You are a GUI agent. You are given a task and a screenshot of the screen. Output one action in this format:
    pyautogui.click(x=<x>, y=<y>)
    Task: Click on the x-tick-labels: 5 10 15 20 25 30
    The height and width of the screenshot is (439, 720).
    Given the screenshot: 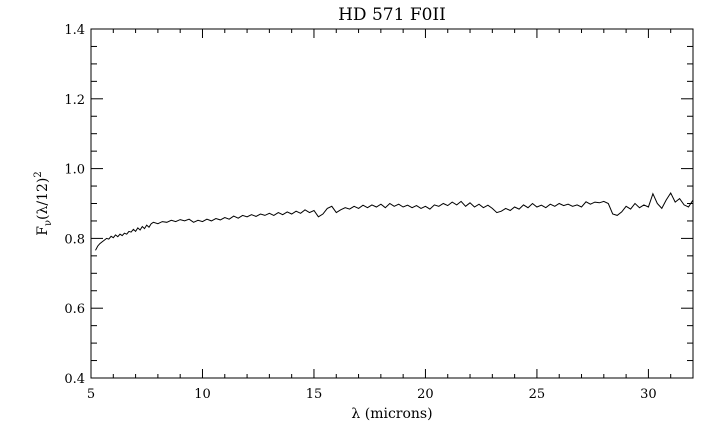 What is the action you would take?
    pyautogui.click(x=372, y=394)
    